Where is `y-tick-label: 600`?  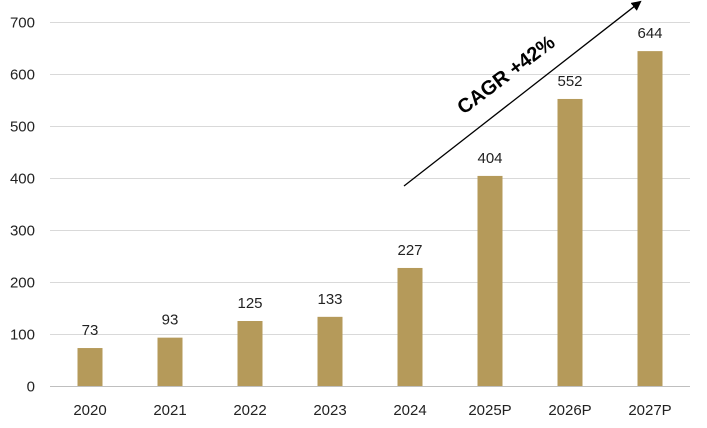
y-tick-label: 600 is located at coordinates (22, 75).